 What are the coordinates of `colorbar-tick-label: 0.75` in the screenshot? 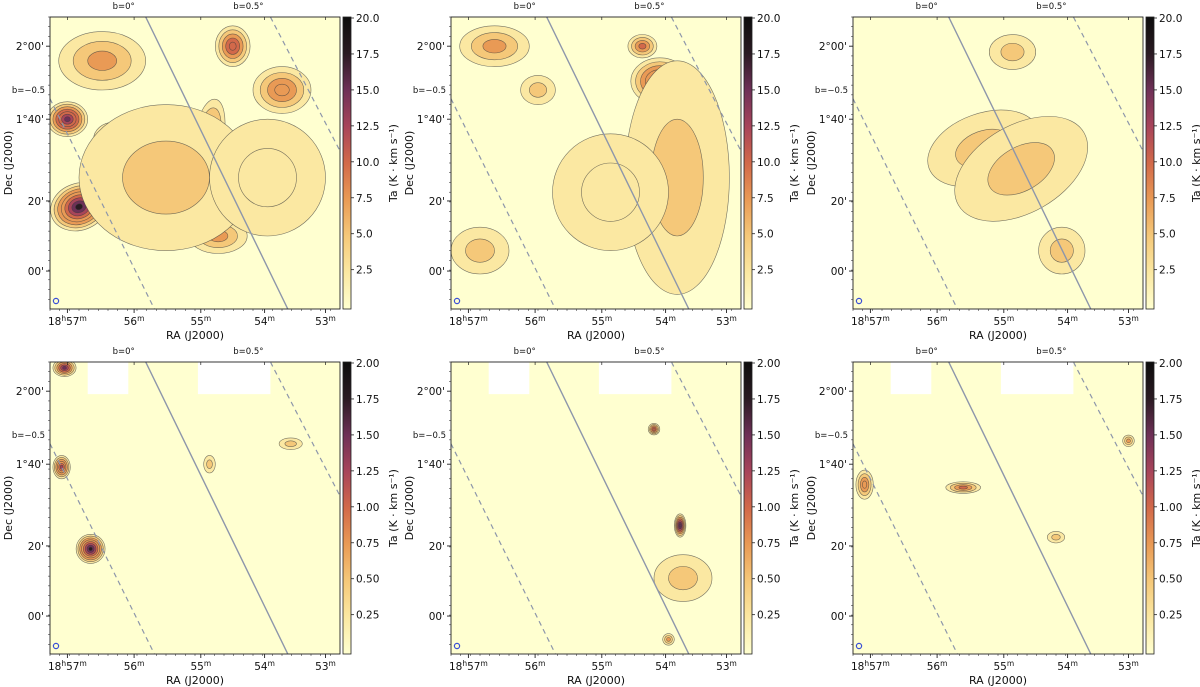 It's located at (367, 544).